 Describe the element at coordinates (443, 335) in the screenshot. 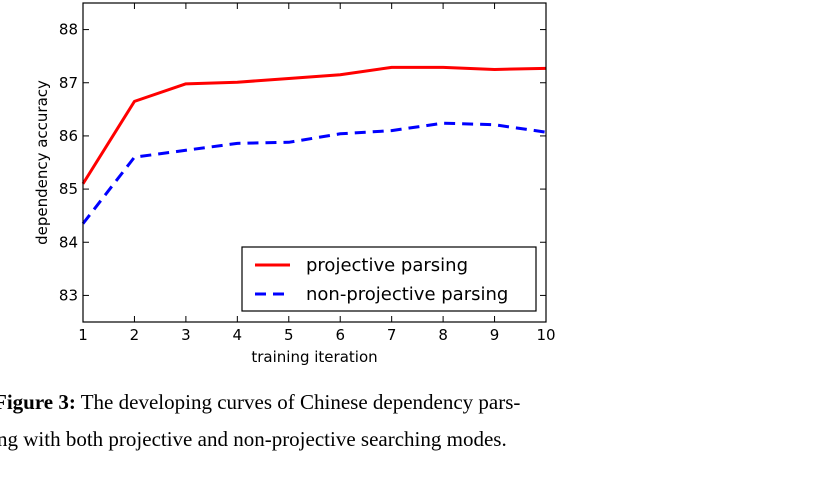

I see `x-tick-label: 8` at that location.